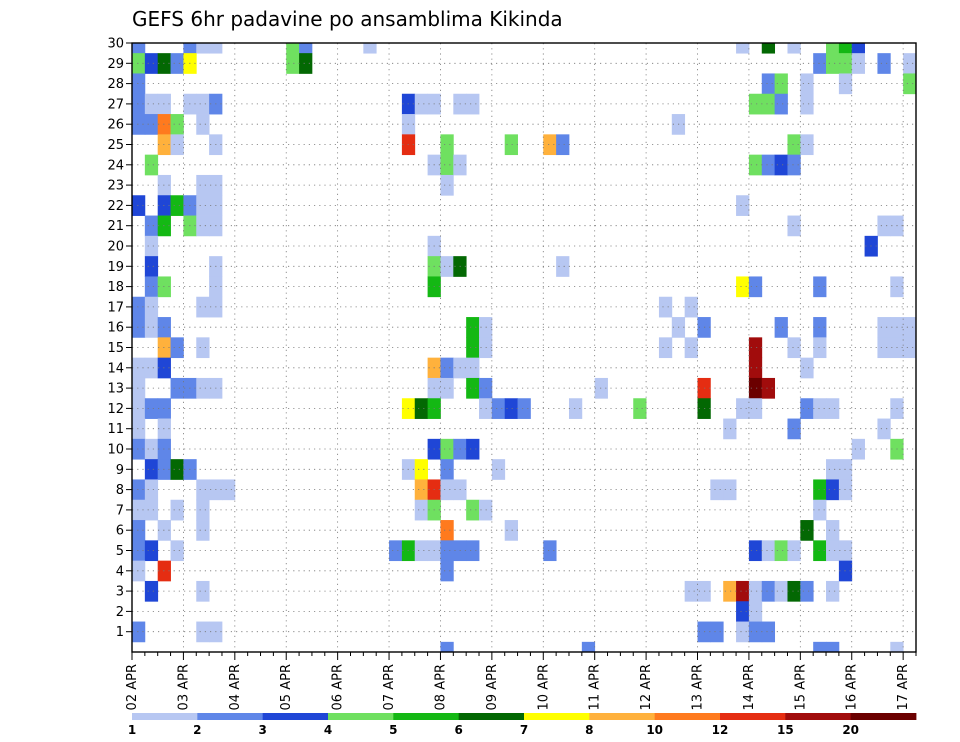  I want to click on y-tick-label: 4, so click(120, 571).